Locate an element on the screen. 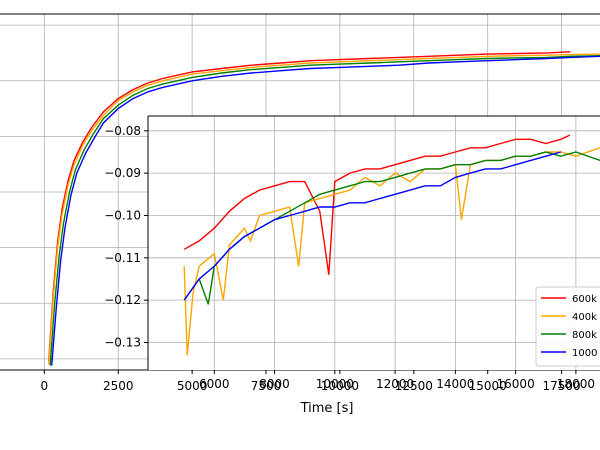 This screenshot has height=450, width=600. main-x-axis-label: Time [s] is located at coordinates (327, 408).